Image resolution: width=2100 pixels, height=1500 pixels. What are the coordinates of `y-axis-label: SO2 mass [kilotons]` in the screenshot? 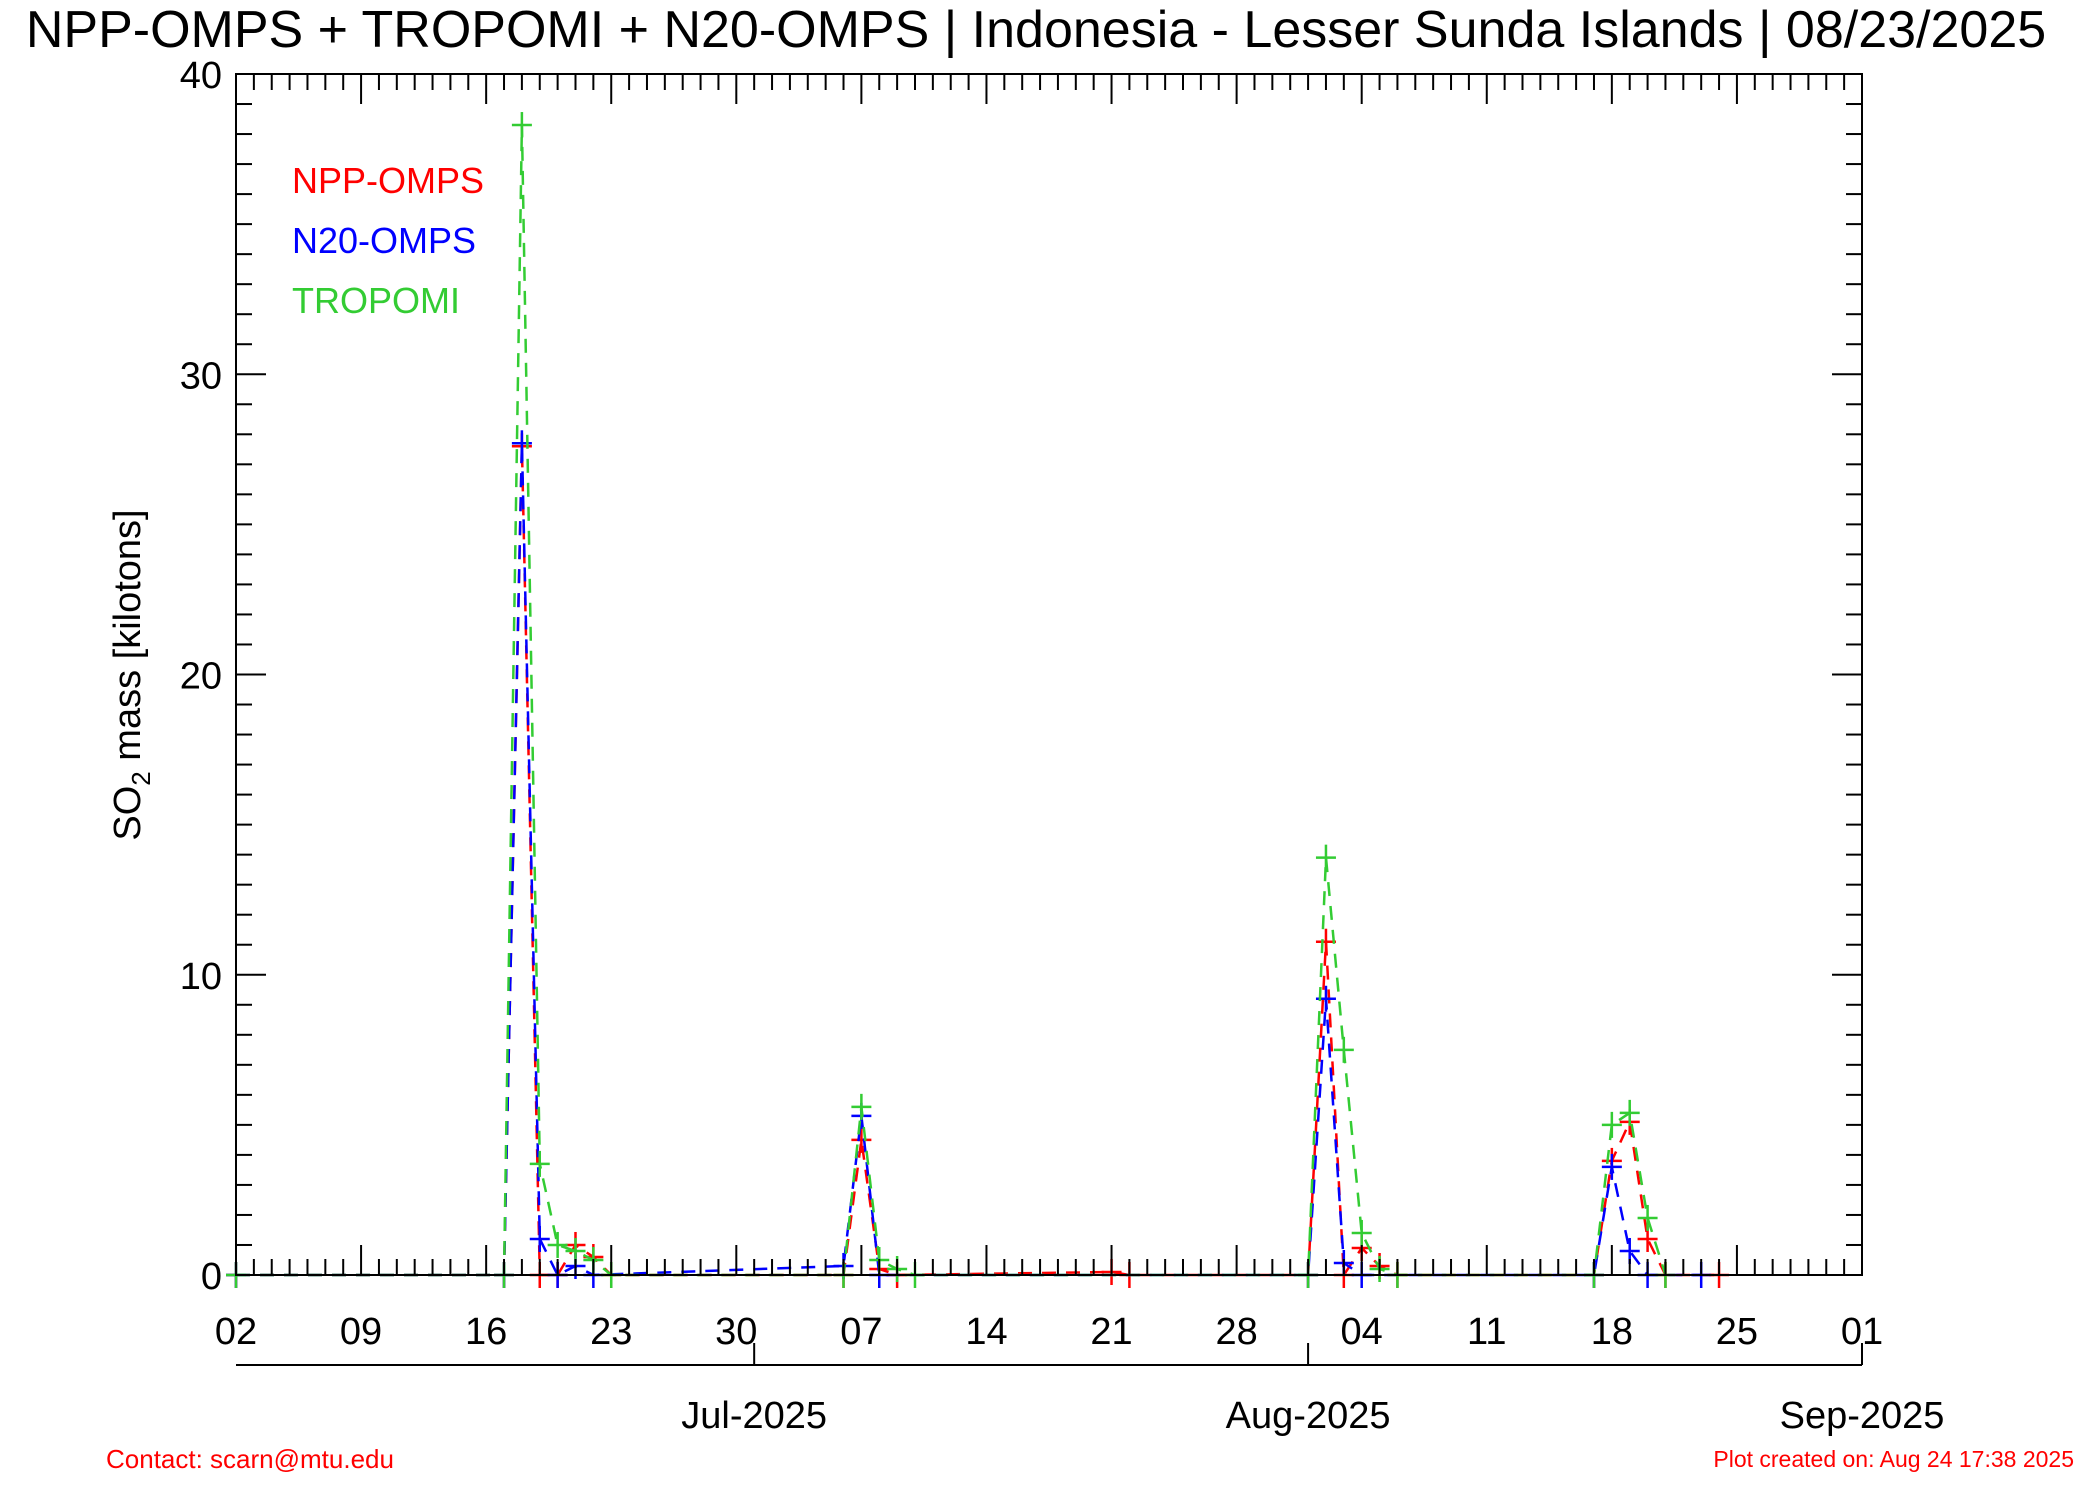 It's located at (131, 674).